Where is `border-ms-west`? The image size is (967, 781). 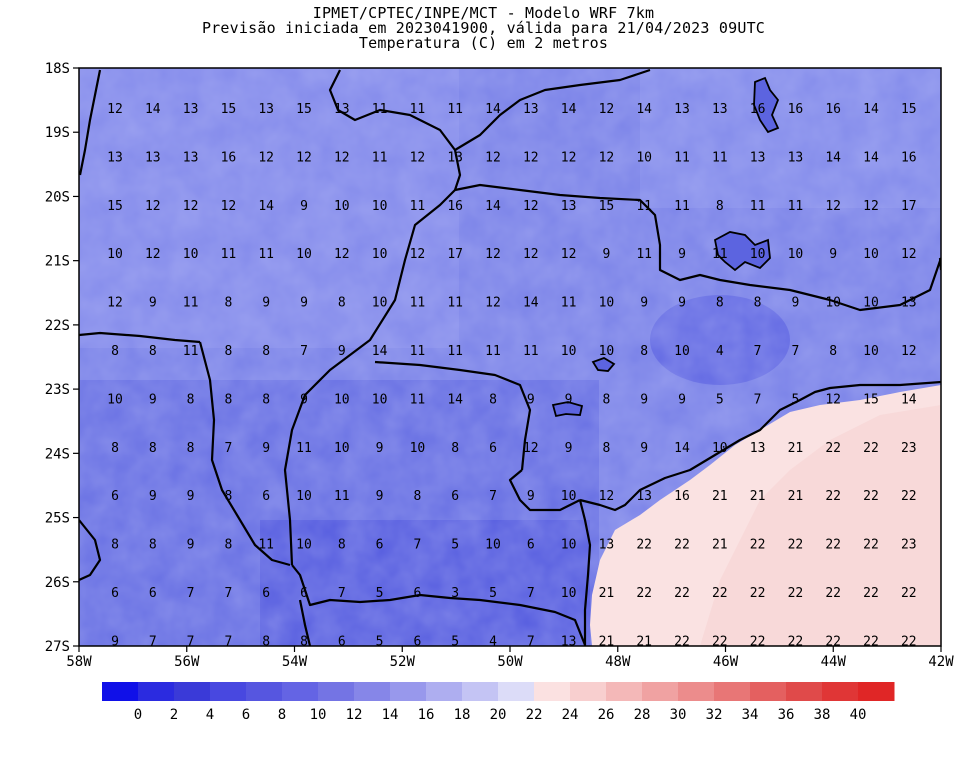
border-ms-west is located at coordinates (140, 337).